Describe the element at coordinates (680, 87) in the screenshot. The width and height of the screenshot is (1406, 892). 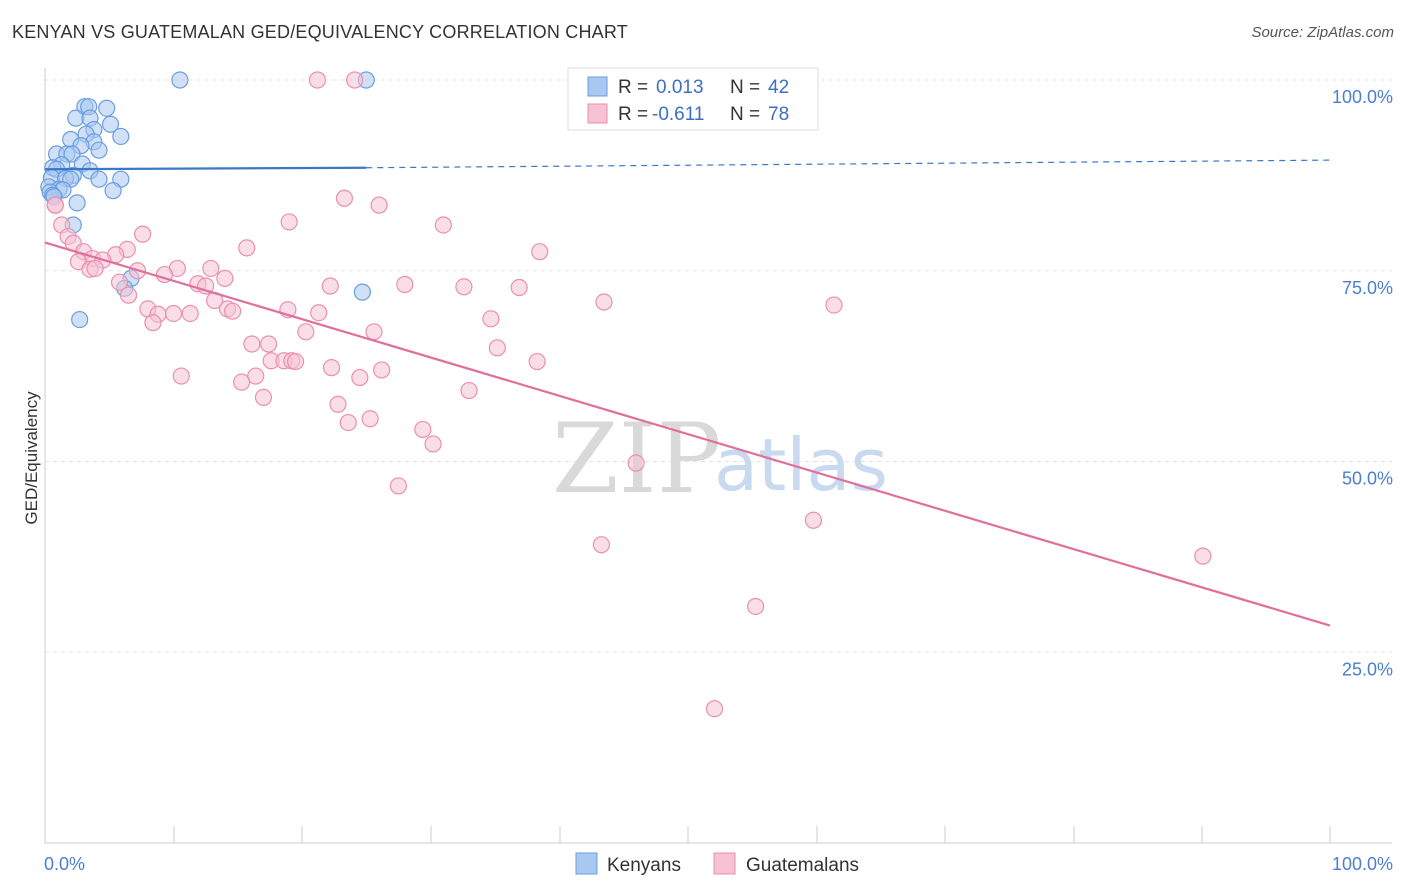
I see `kenyans-r-value: 0.013` at that location.